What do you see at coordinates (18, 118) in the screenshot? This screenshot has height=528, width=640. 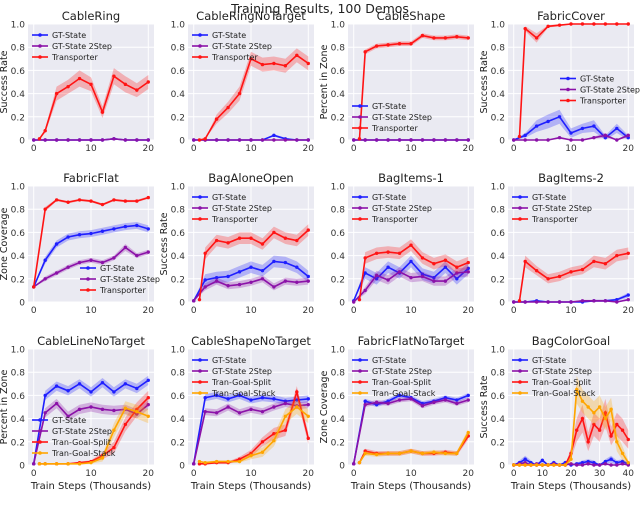 I see `y-tick-label: 0.2` at bounding box center [18, 118].